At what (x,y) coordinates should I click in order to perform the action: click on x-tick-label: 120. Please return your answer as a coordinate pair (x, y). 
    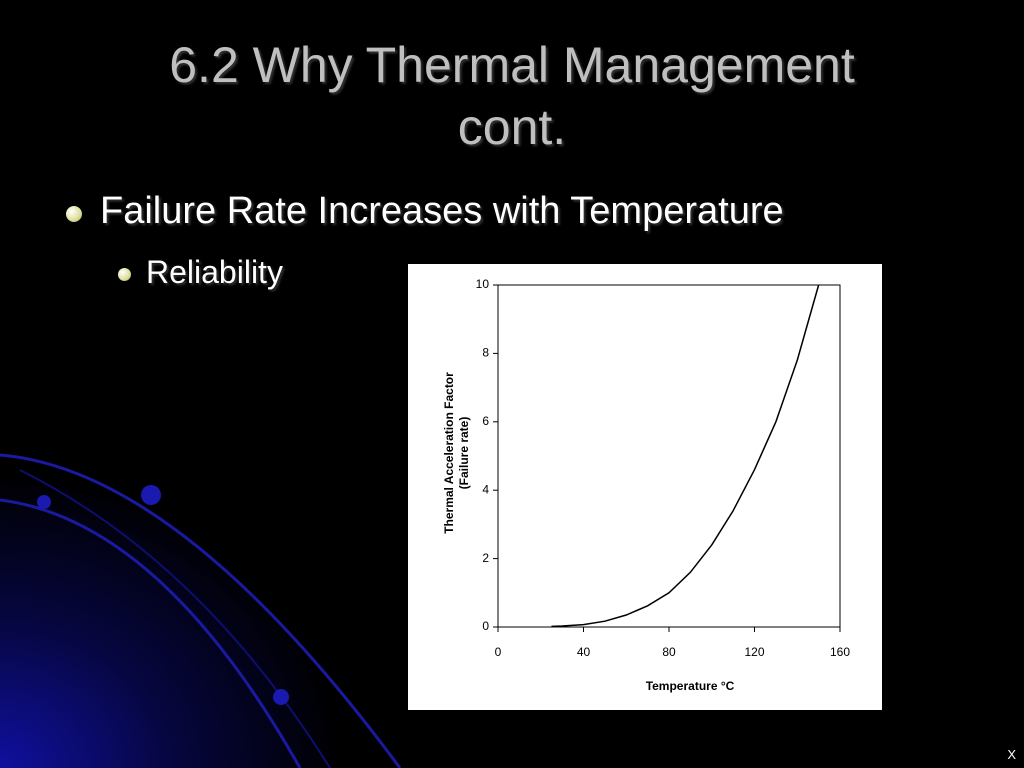
    Looking at the image, I should click on (754, 652).